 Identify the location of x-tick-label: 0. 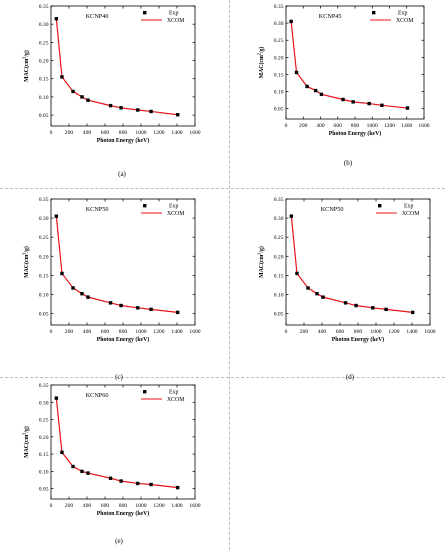
(51, 332).